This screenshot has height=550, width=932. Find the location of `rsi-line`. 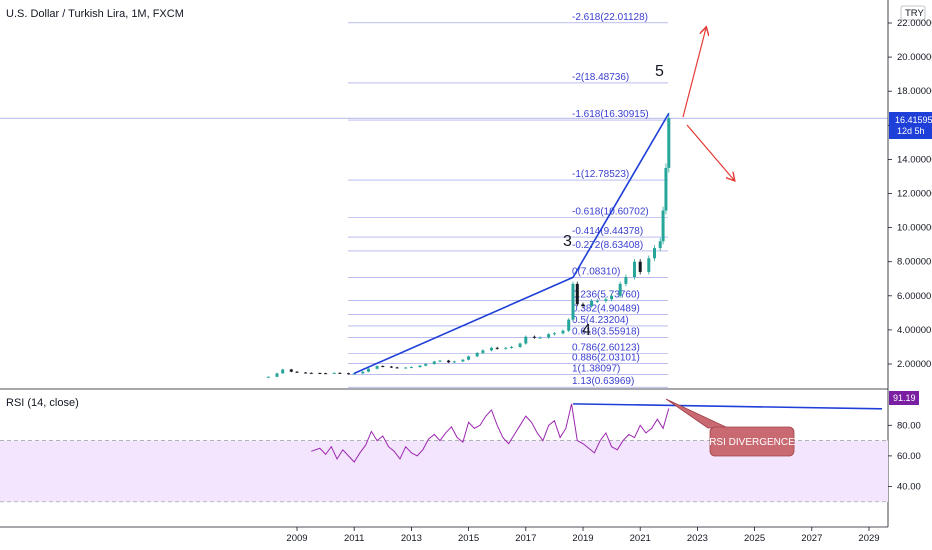

rsi-line is located at coordinates (490, 433).